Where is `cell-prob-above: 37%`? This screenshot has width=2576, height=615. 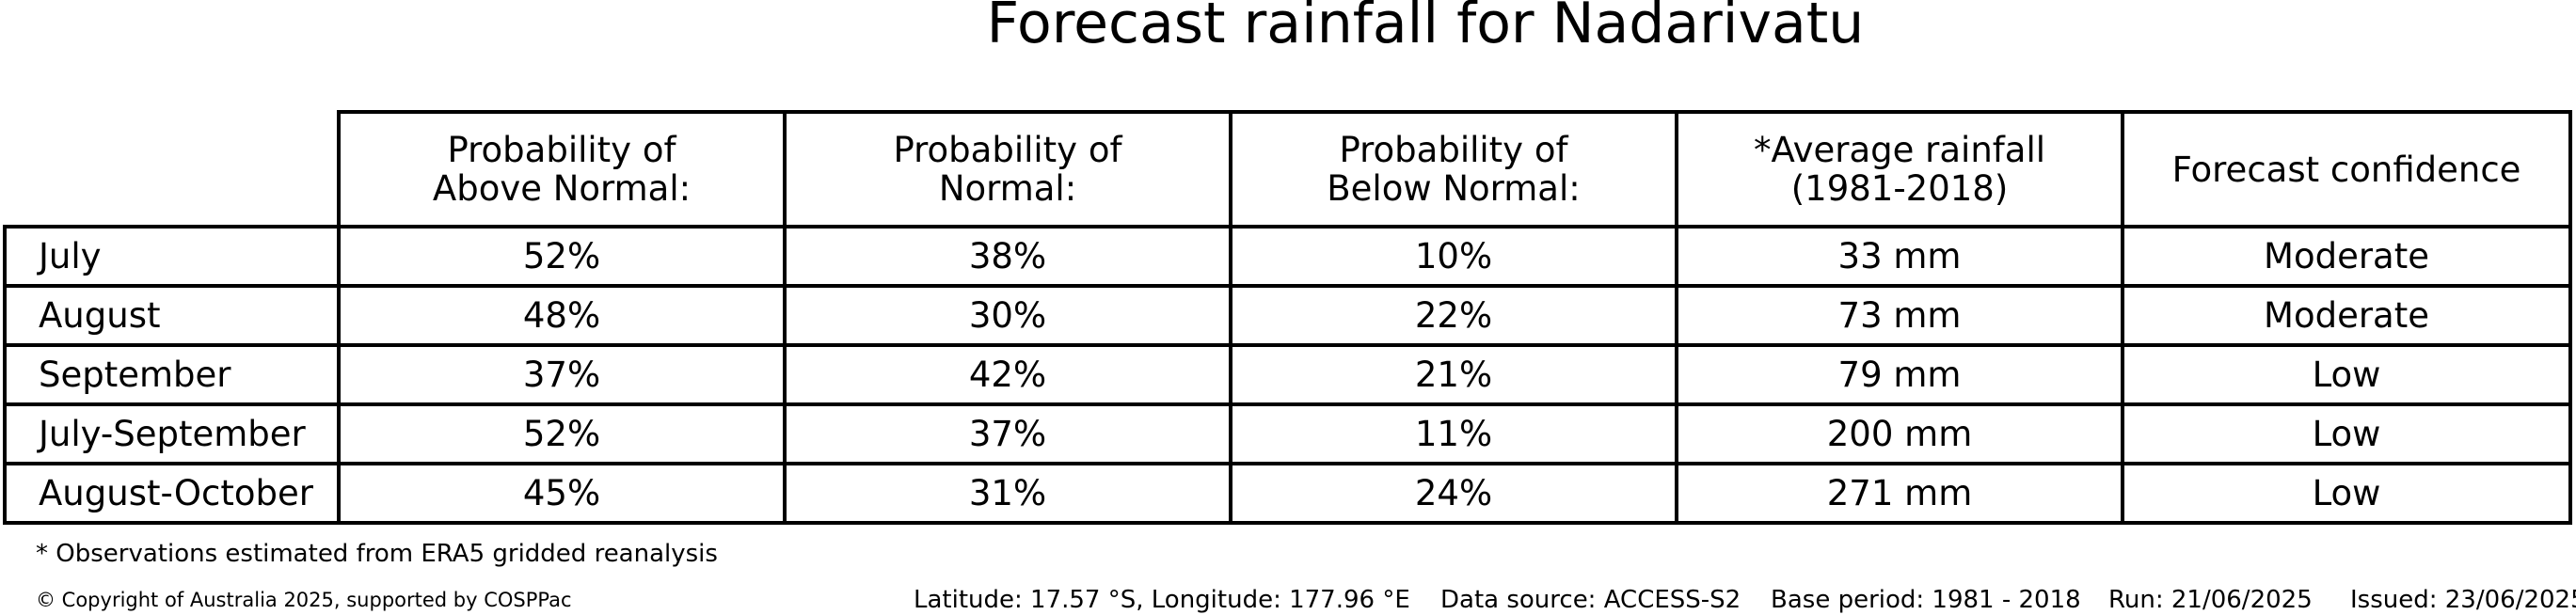 cell-prob-above: 37% is located at coordinates (562, 374).